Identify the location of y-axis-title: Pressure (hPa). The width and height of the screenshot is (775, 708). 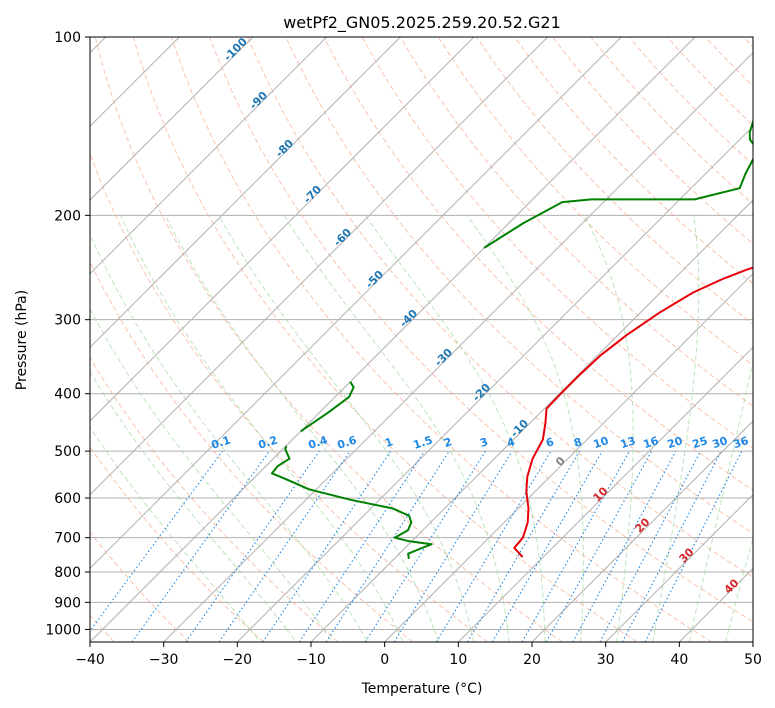
(22, 340).